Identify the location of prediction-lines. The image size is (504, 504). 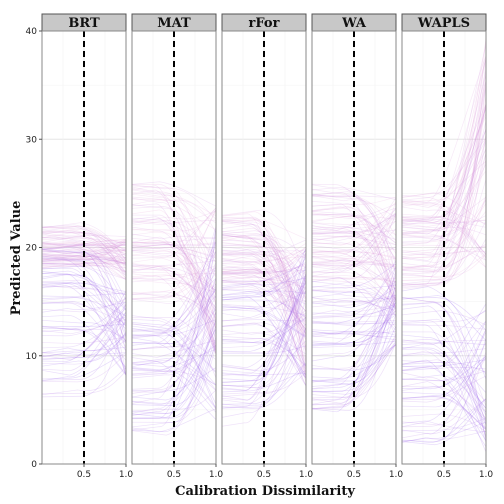
(174, 308).